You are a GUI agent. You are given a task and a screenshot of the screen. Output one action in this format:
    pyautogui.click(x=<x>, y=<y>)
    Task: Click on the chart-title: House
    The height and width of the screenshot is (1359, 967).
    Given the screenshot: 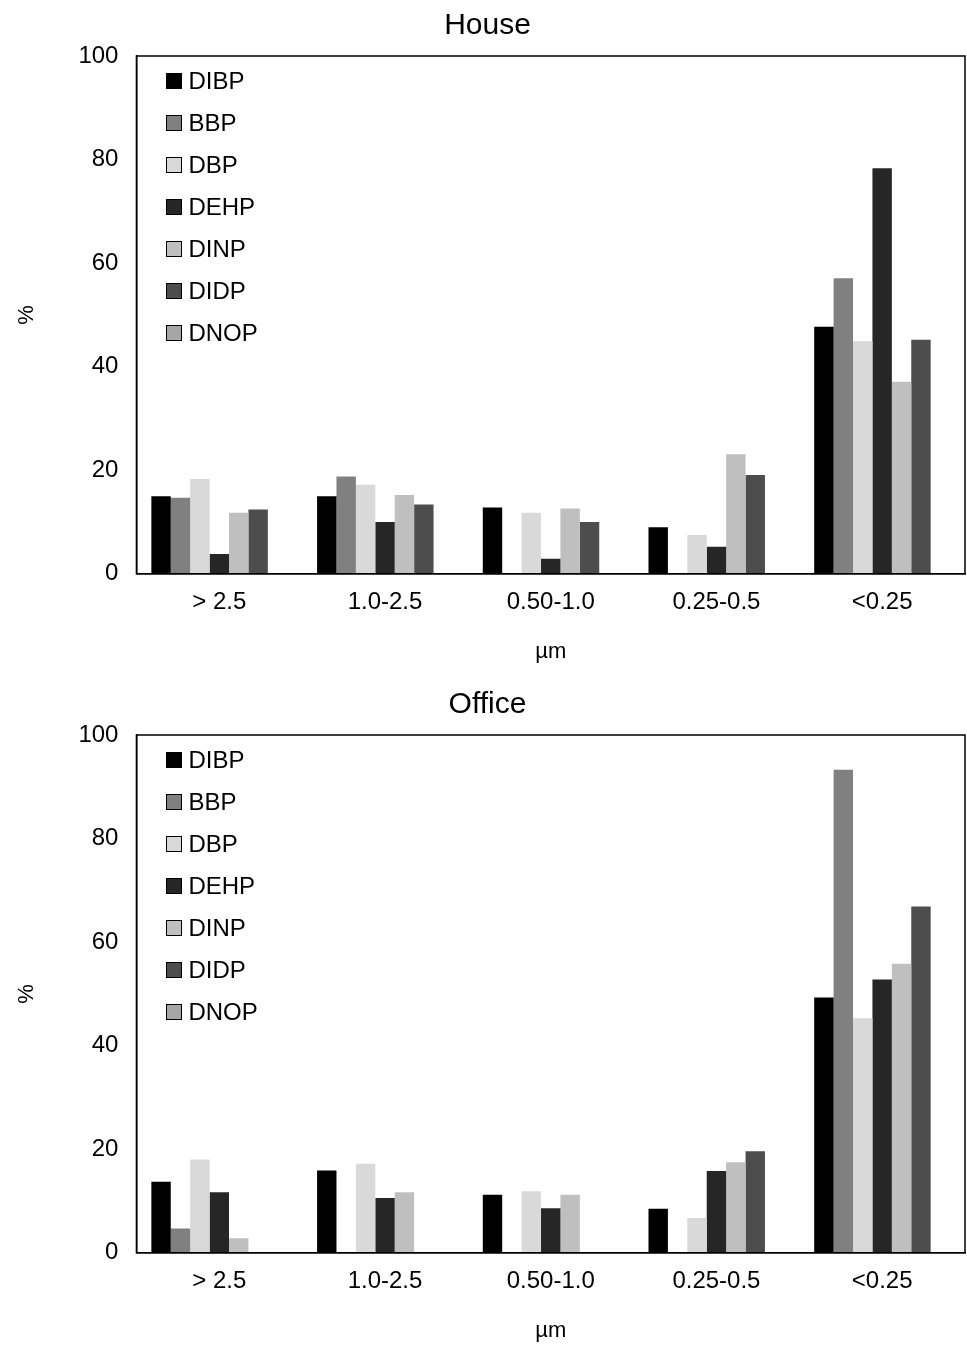 What is the action you would take?
    pyautogui.click(x=487, y=24)
    